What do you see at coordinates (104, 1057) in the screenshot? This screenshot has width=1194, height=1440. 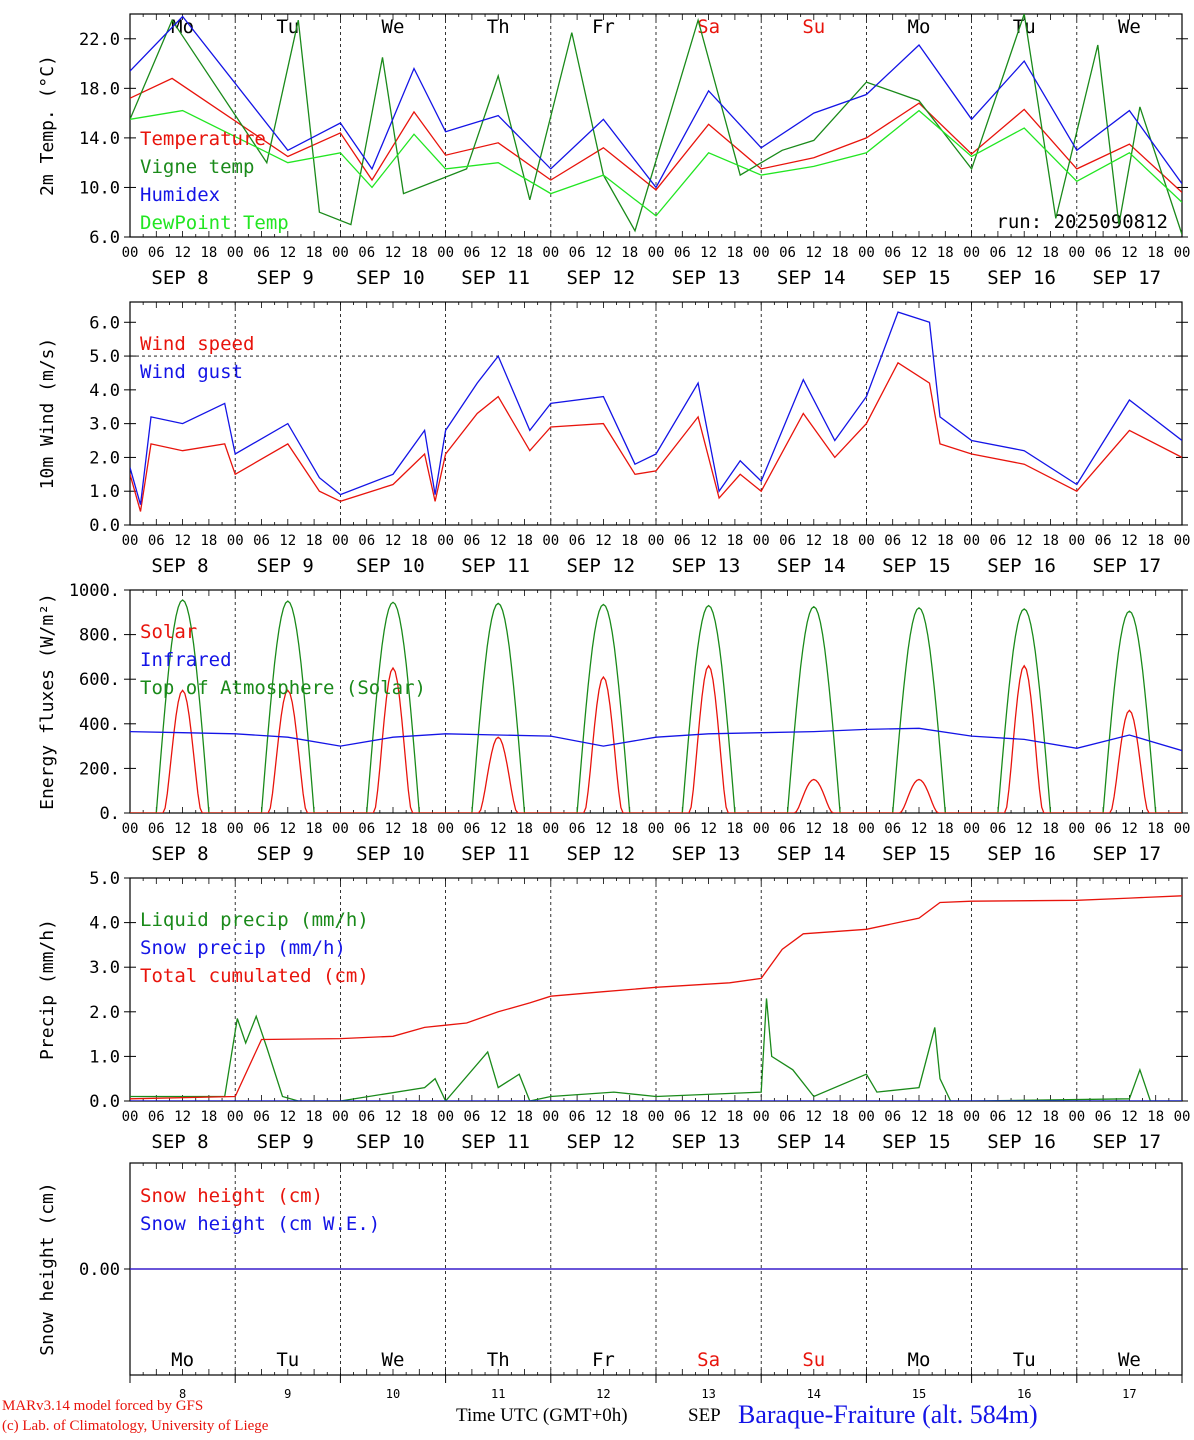 I see `y-tick-label: 1.0` at bounding box center [104, 1057].